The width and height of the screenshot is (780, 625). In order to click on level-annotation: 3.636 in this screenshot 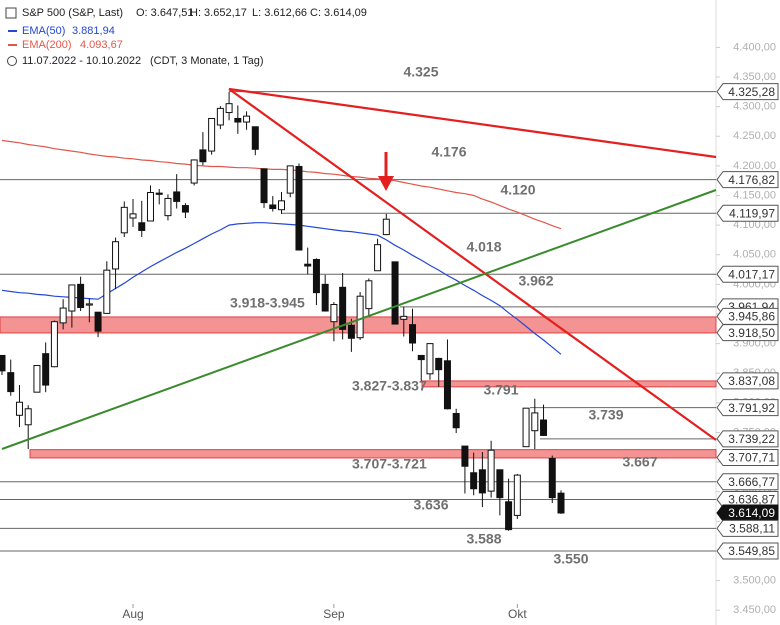, I will do `click(430, 505)`.